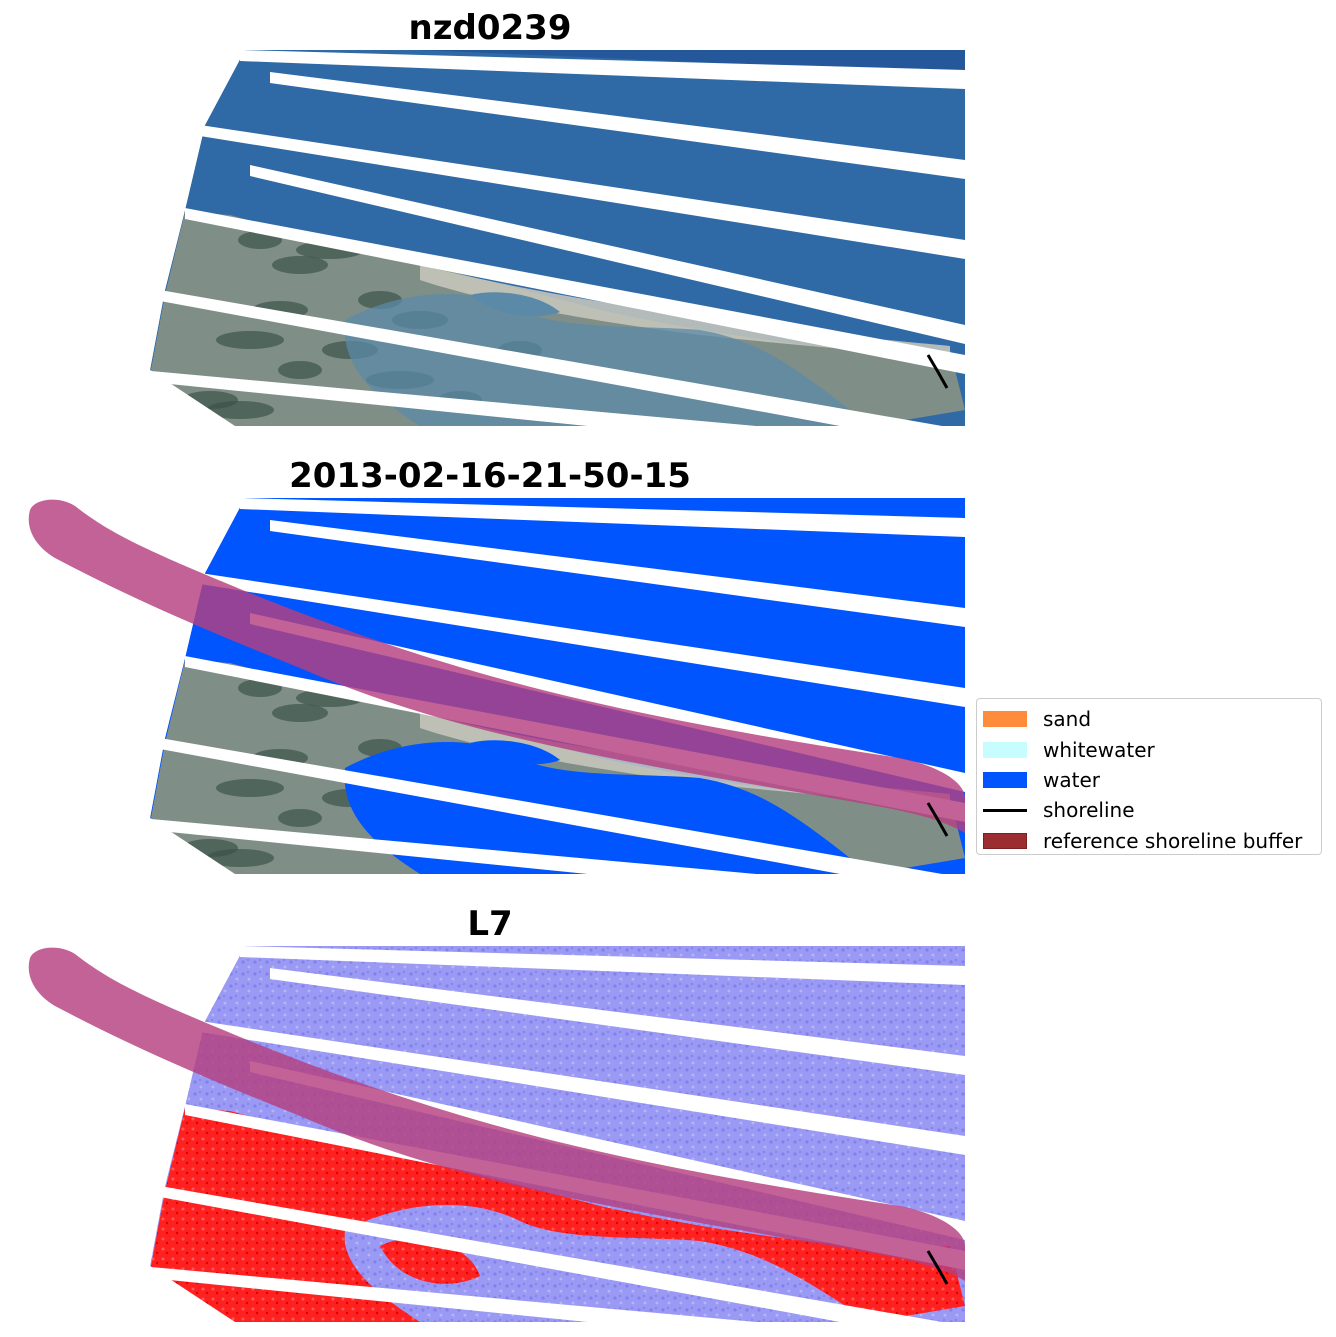 The height and width of the screenshot is (1337, 1336). Describe the element at coordinates (1067, 719) in the screenshot. I see `legend-label: sand` at that location.